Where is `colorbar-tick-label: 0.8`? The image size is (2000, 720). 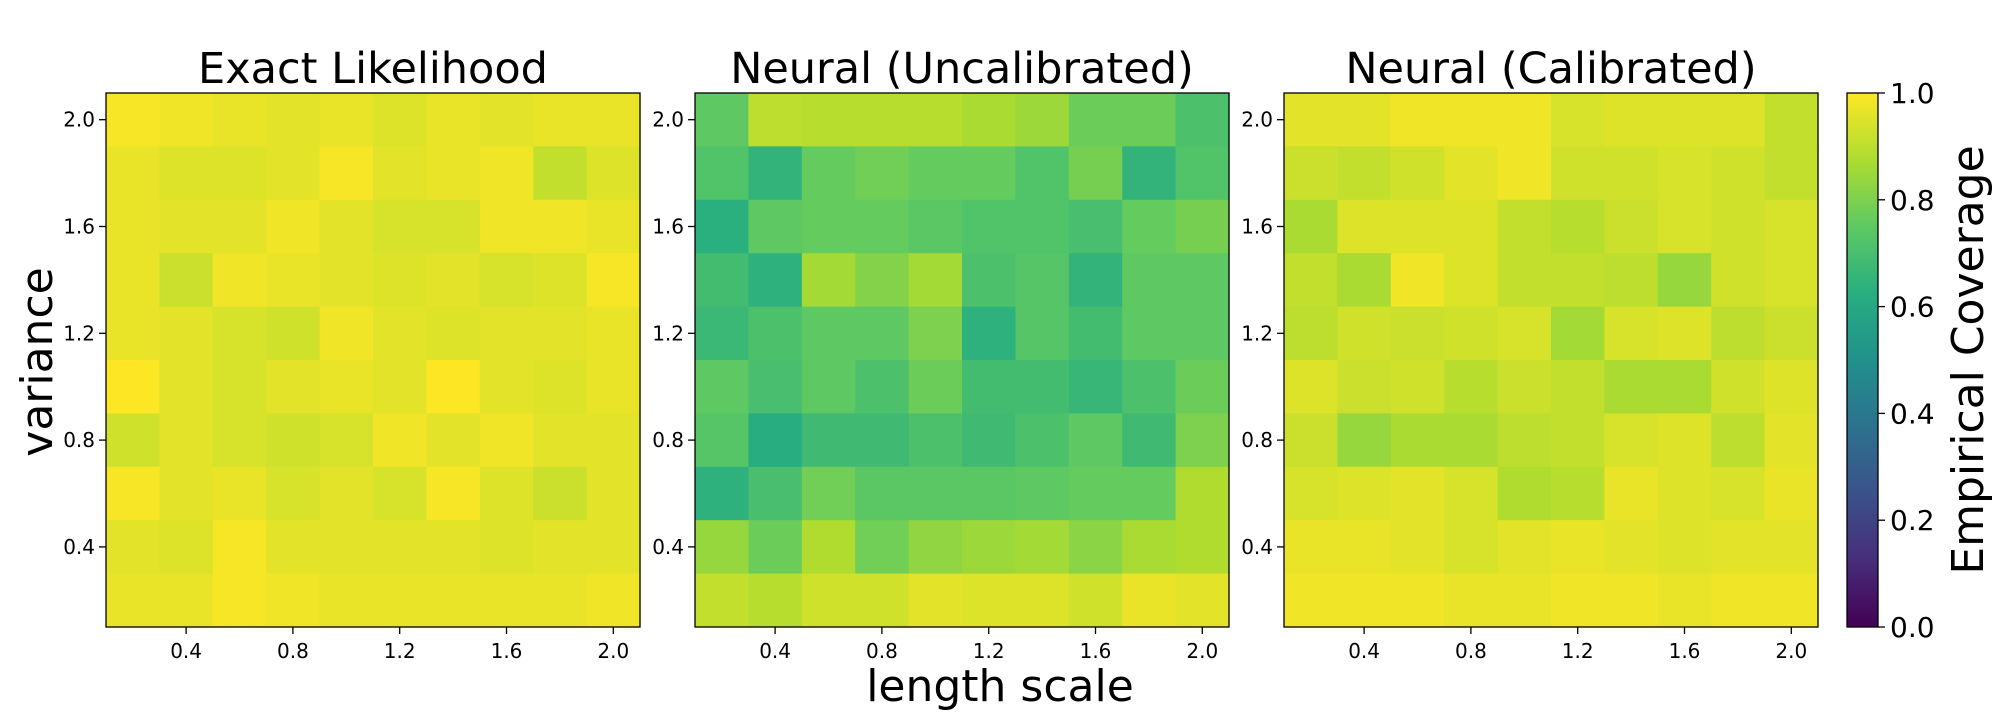
colorbar-tick-label: 0.8 is located at coordinates (1912, 200).